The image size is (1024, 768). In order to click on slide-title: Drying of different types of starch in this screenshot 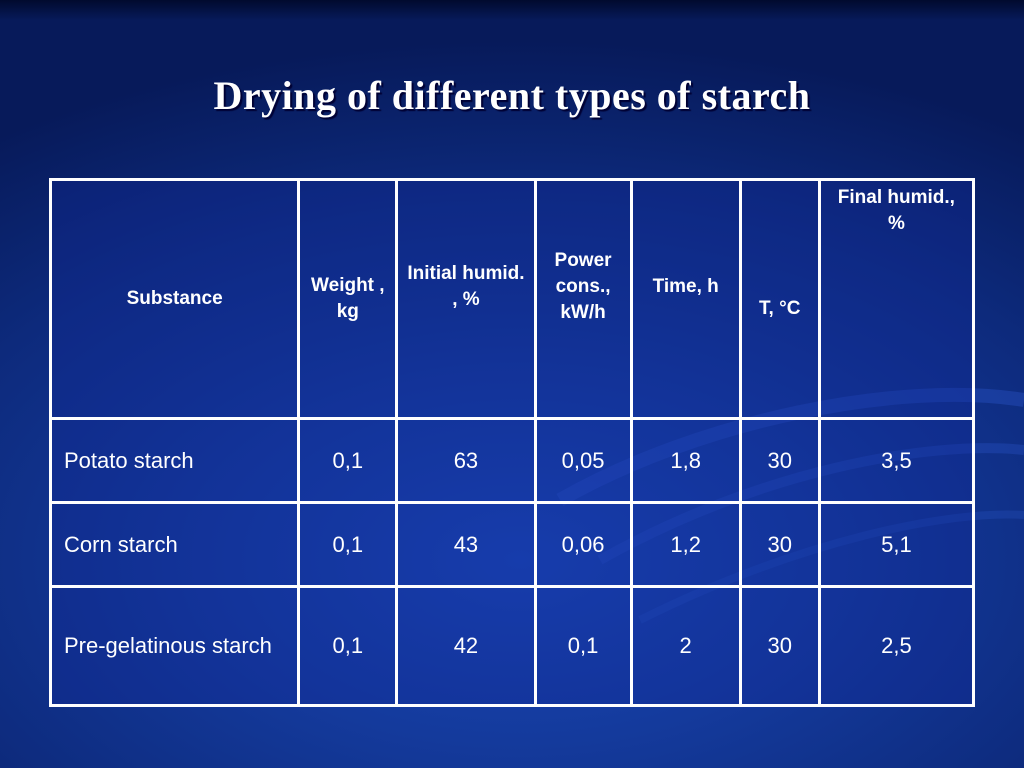, I will do `click(512, 95)`.